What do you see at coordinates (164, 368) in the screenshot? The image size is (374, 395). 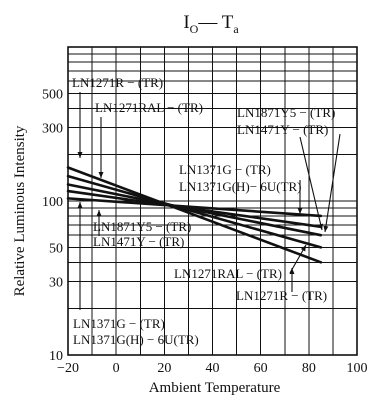 I see `x-tick-label: 20` at bounding box center [164, 368].